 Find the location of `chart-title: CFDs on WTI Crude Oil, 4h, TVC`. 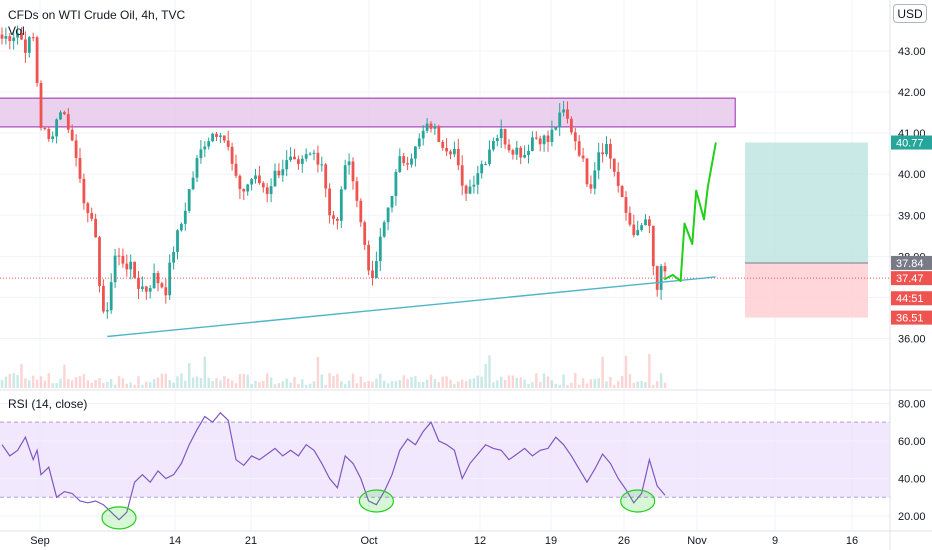

chart-title: CFDs on WTI Crude Oil, 4h, TVC is located at coordinates (97, 15).